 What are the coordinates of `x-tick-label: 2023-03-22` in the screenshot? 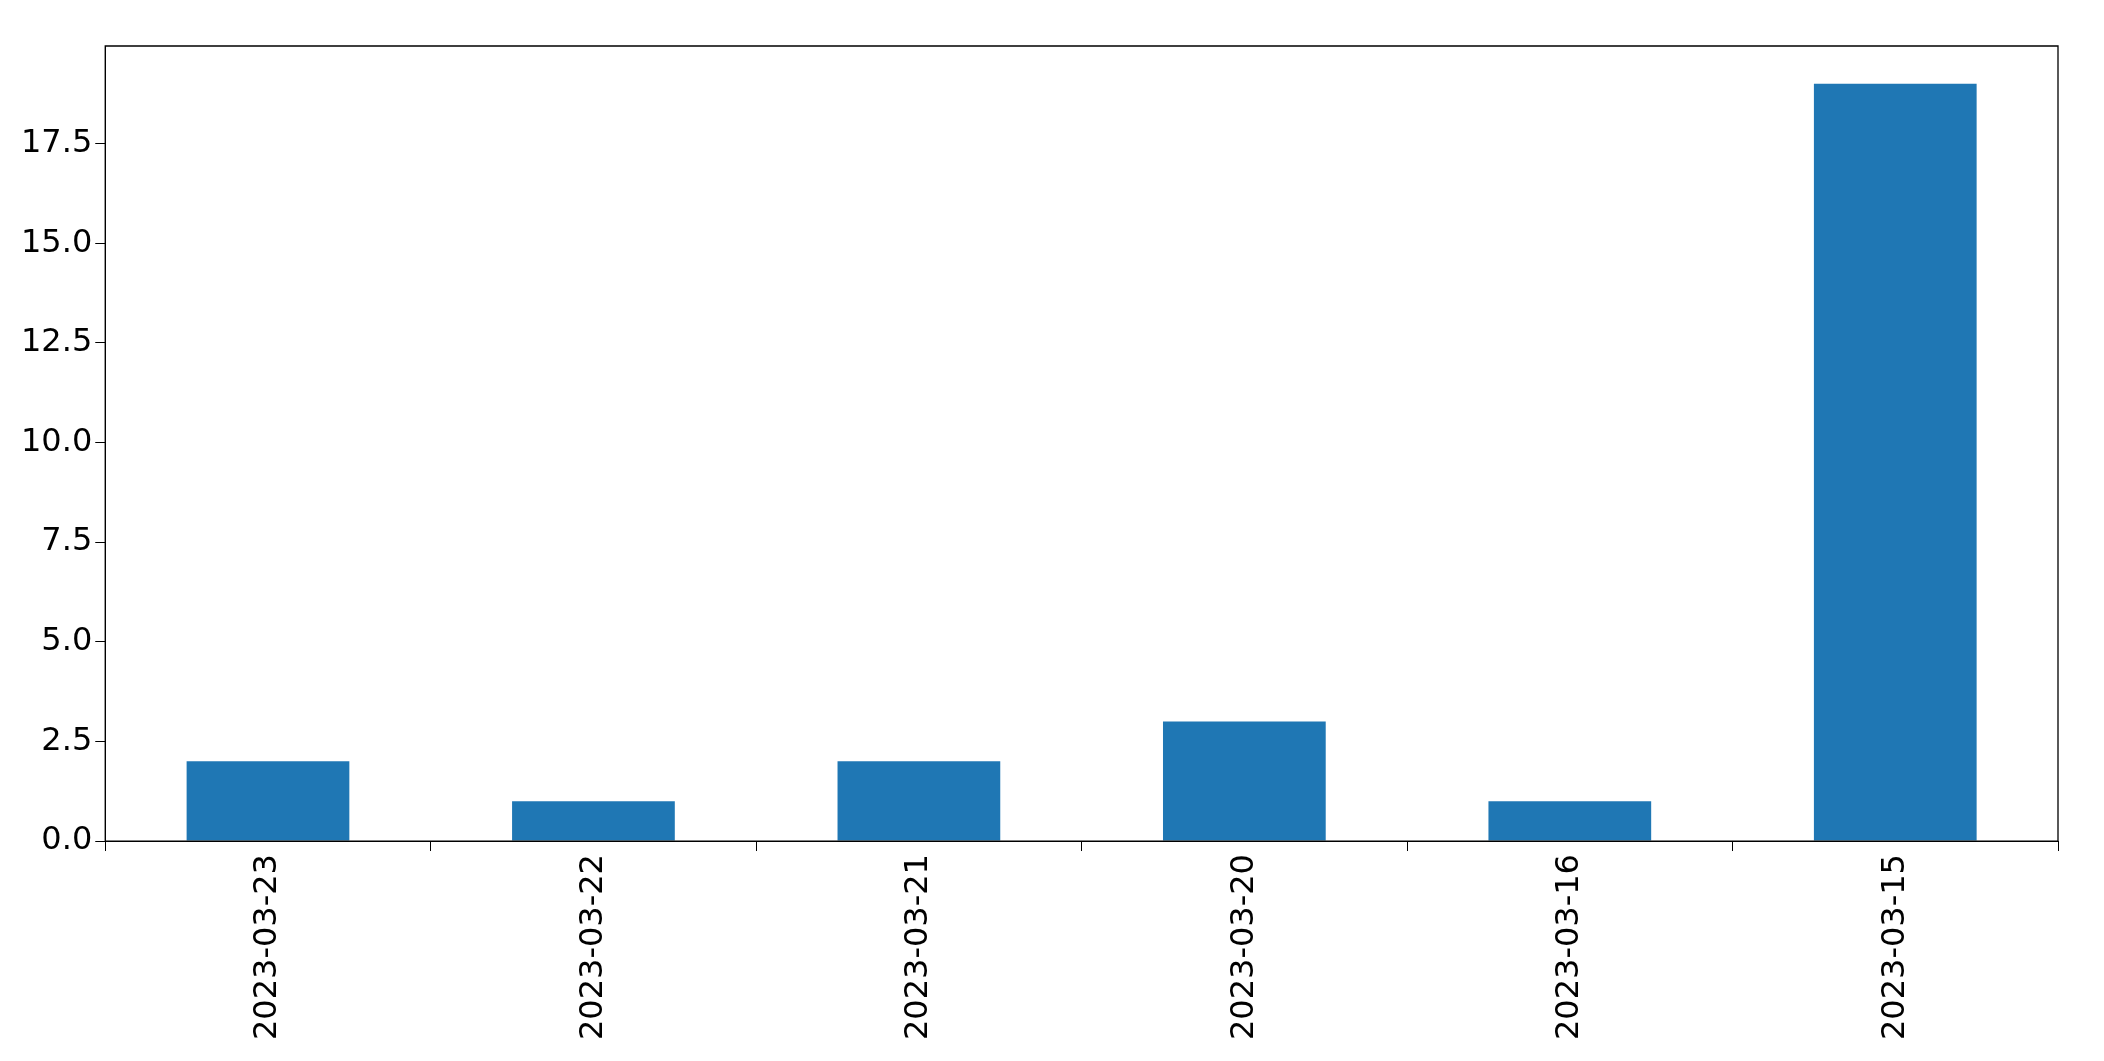 It's located at (590, 947).